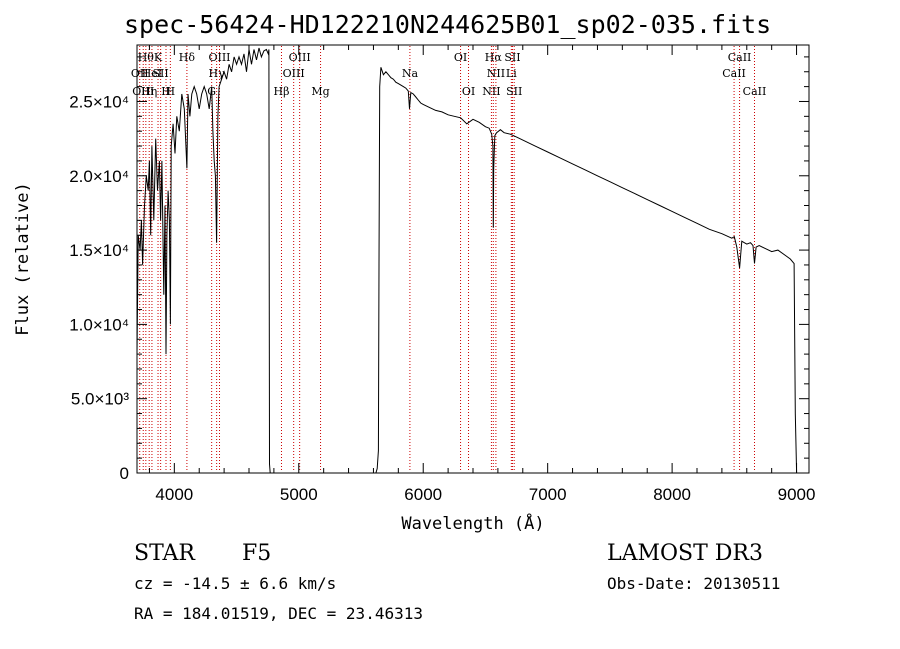  What do you see at coordinates (99, 324) in the screenshot?
I see `y-tick-label-2: 1.0×10⁴` at bounding box center [99, 324].